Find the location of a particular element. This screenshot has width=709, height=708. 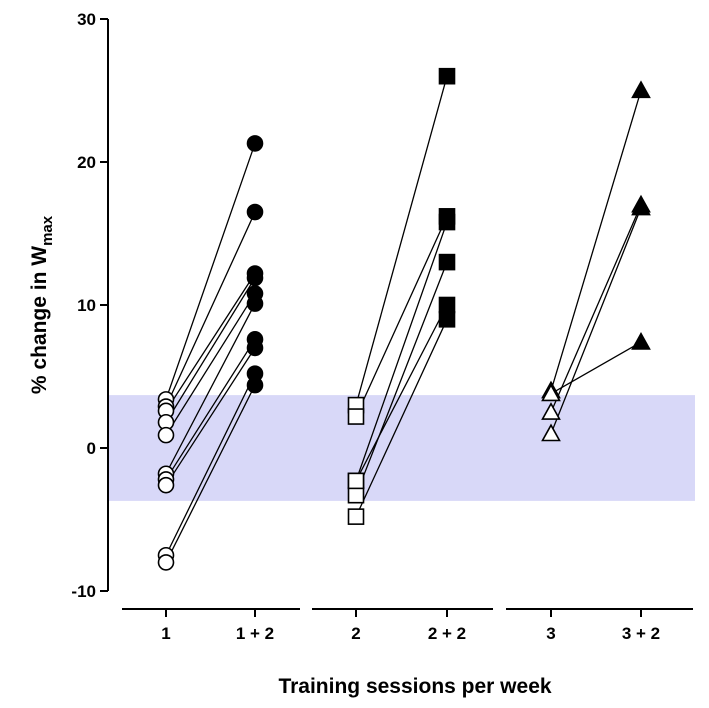

y-tick-label: 20 is located at coordinates (86, 162).